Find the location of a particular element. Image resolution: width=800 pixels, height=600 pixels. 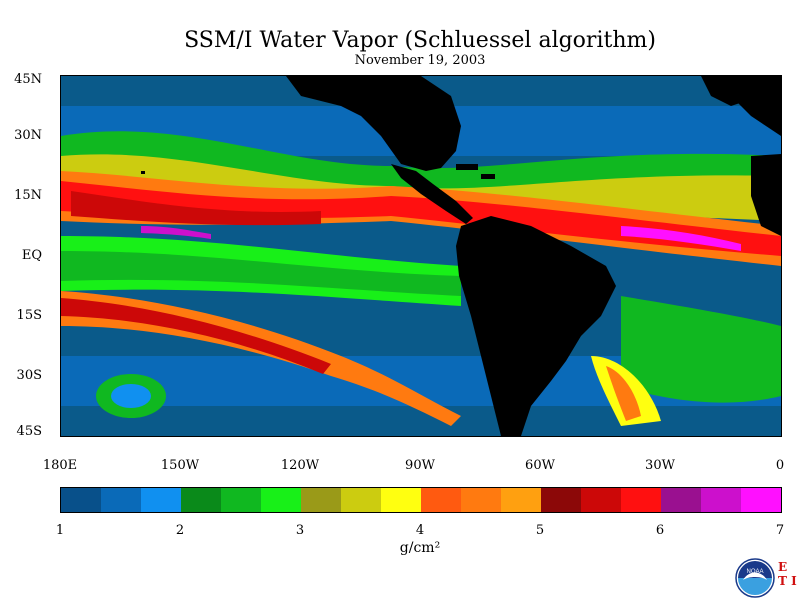

lon-label-180e: 180E is located at coordinates (60, 465).